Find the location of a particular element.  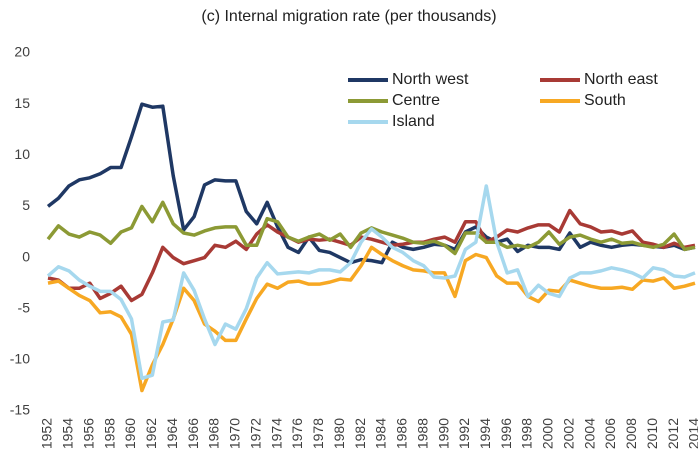

x-tick-label: 2004 is located at coordinates (589, 433).